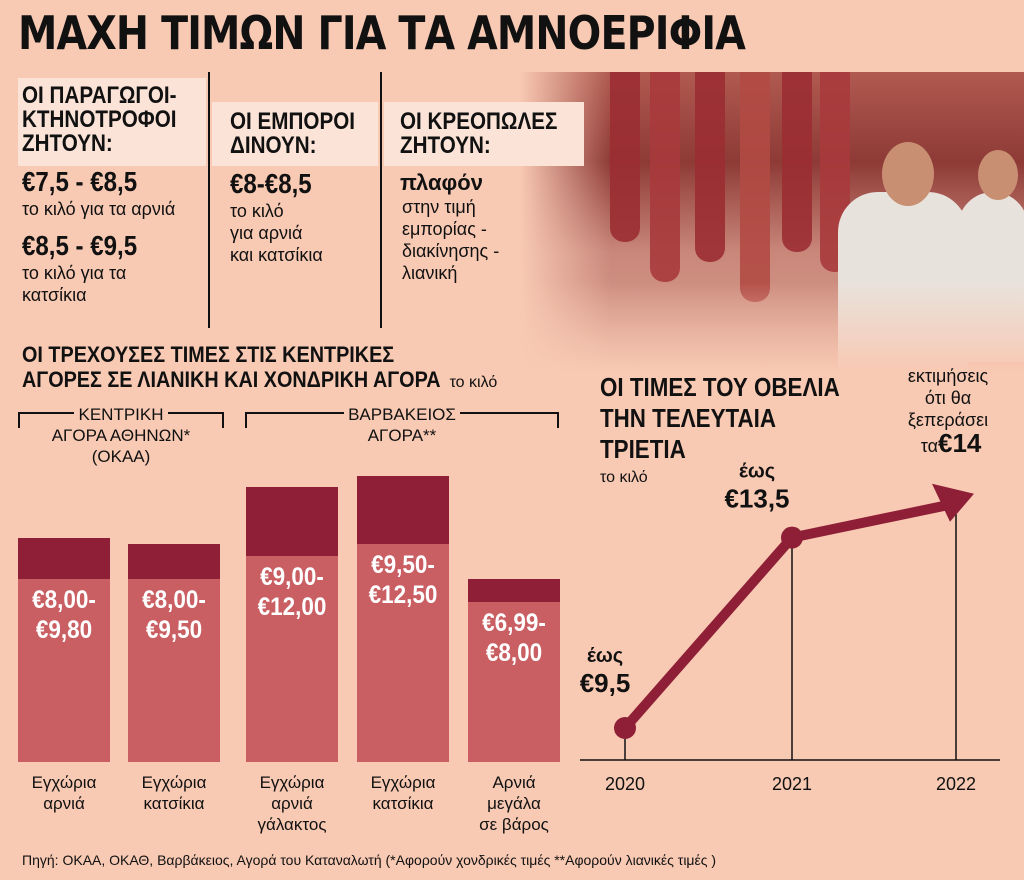 This screenshot has width=1024, height=880. What do you see at coordinates (948, 420) in the screenshot?
I see `annotation-line: ξεπεράσει` at bounding box center [948, 420].